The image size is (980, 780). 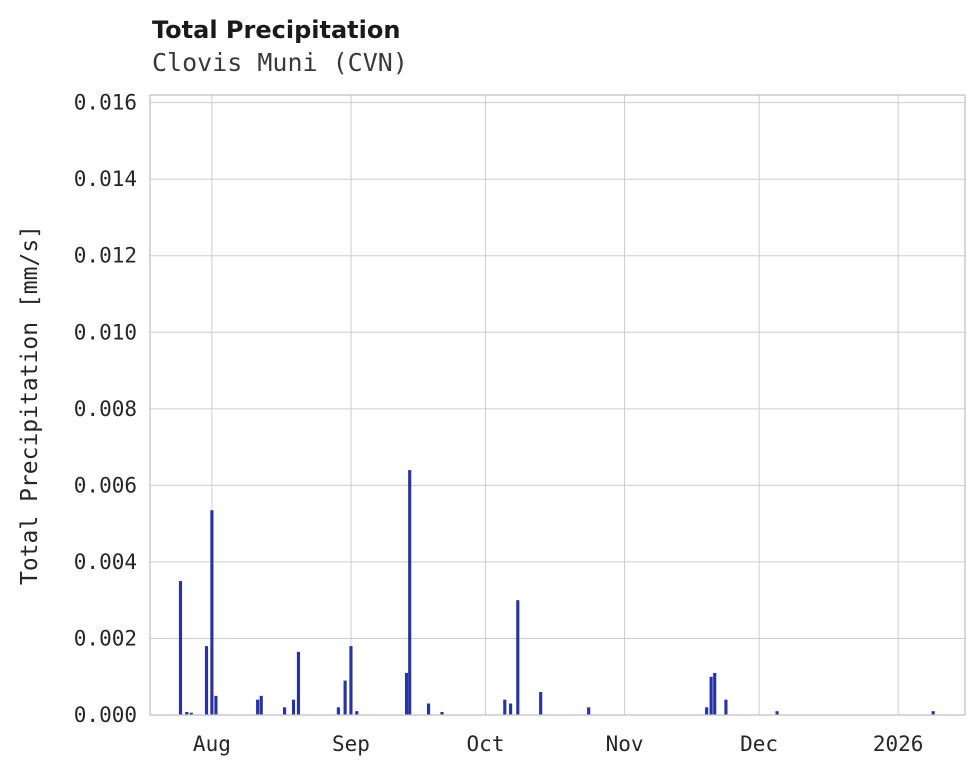 I want to click on x-tick-label: Nov, so click(x=625, y=744).